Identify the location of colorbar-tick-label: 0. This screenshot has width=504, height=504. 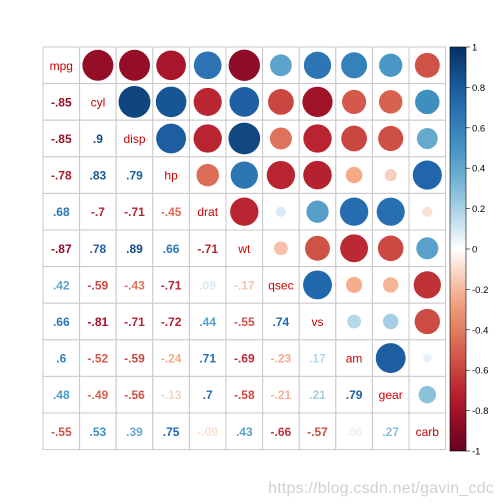
(474, 250).